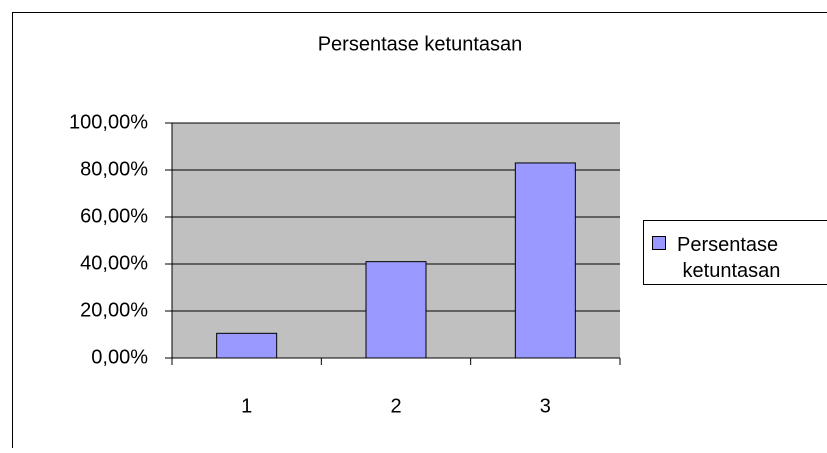 This screenshot has width=827, height=453. I want to click on x-tick-label: 1, so click(246, 406).